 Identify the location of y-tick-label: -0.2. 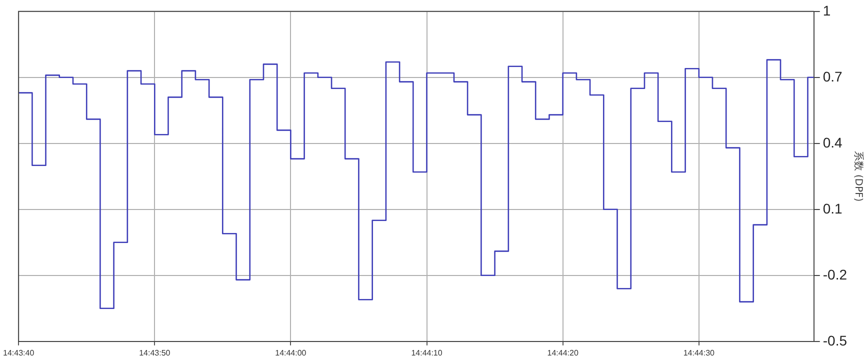
(835, 274).